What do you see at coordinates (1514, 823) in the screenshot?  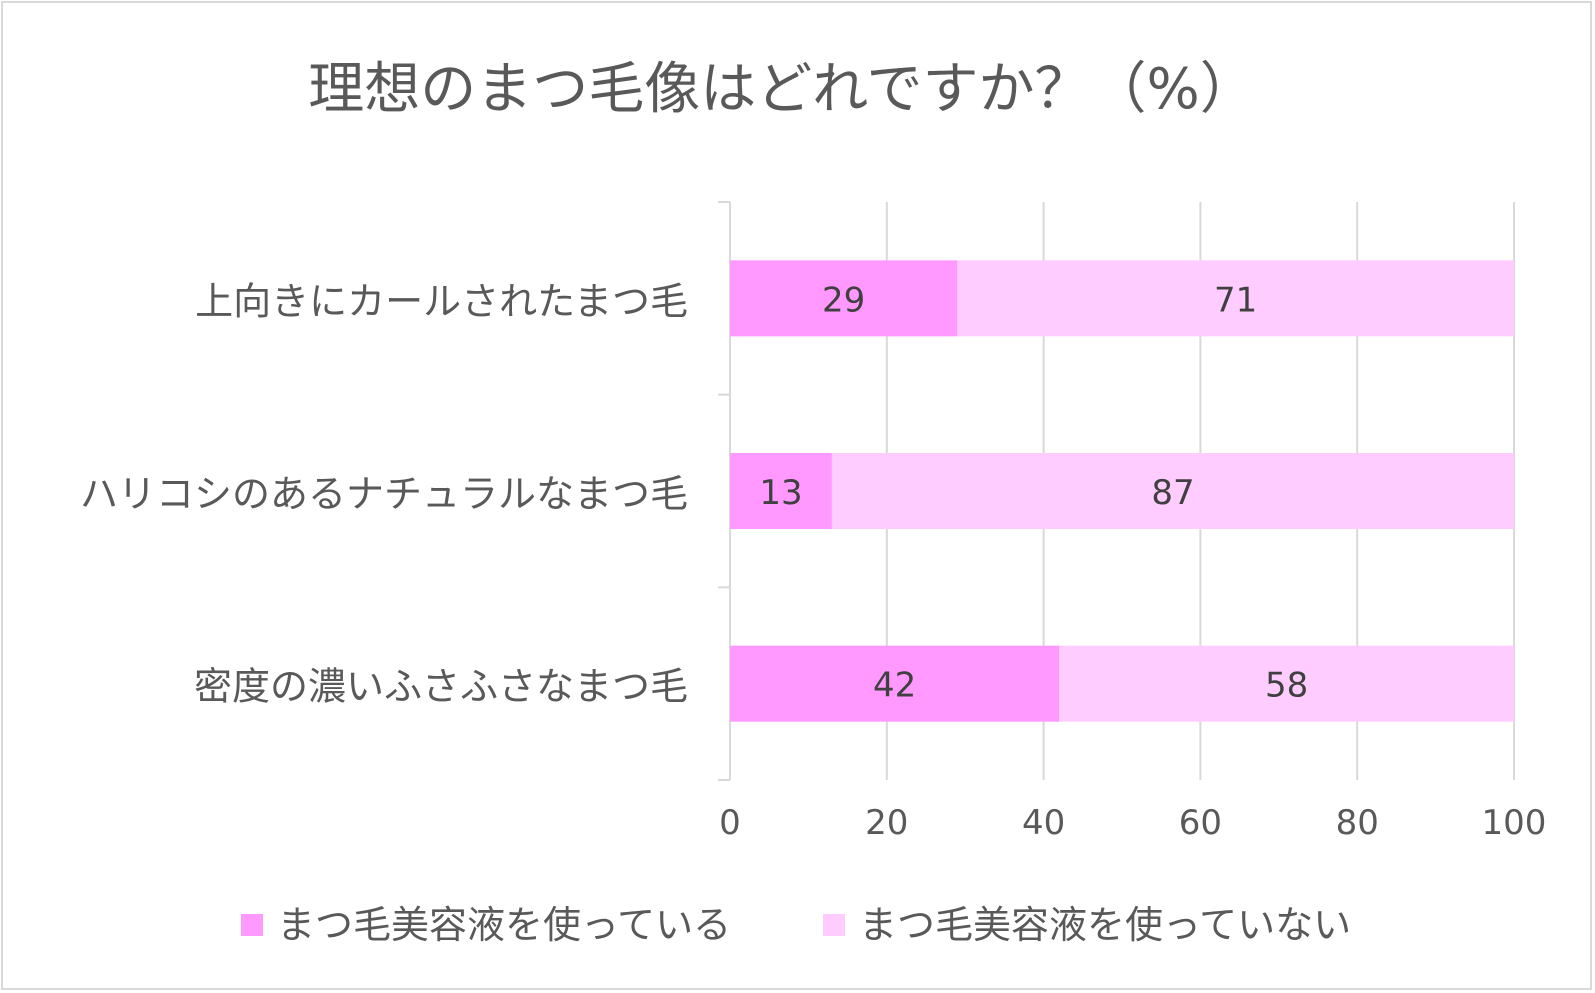 I see `x-tick-label: 100` at bounding box center [1514, 823].